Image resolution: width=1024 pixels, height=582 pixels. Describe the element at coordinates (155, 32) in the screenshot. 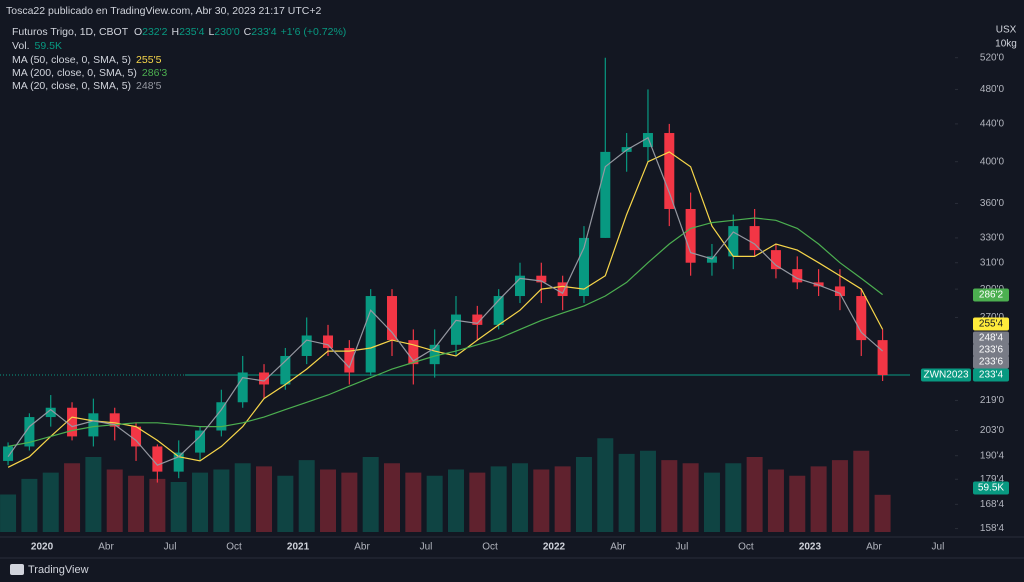

I see `ohlc-value: 232'2` at that location.